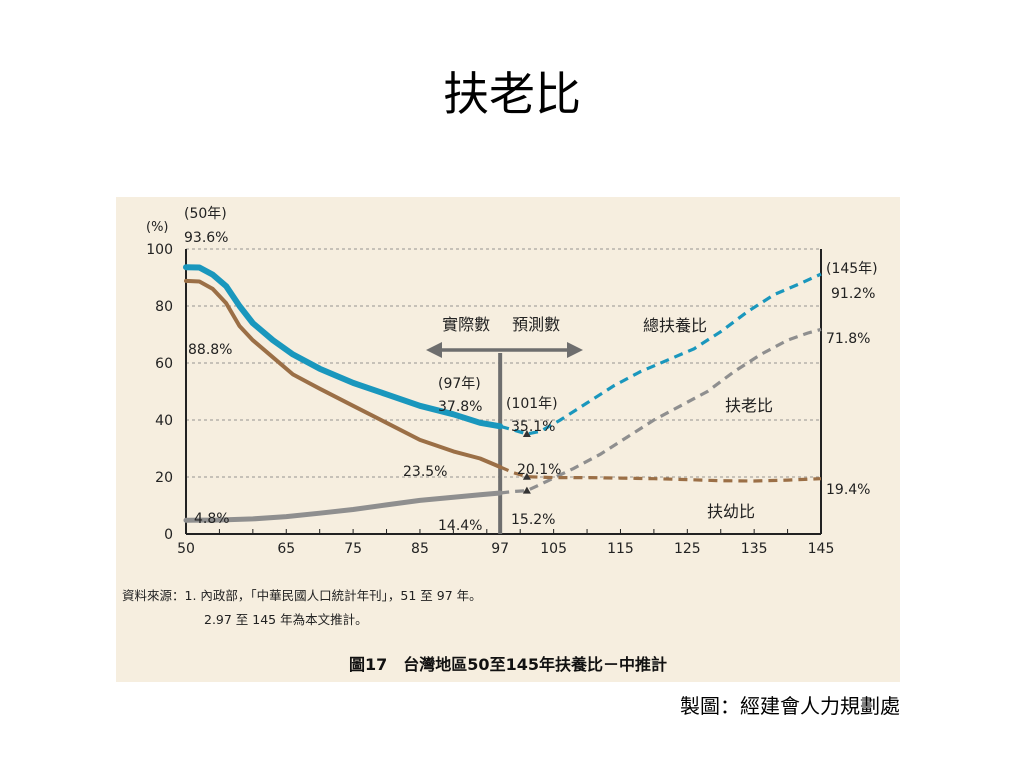 Image resolution: width=1024 pixels, height=768 pixels. Describe the element at coordinates (539, 470) in the screenshot. I see `annotation-value: 20.1%` at that location.